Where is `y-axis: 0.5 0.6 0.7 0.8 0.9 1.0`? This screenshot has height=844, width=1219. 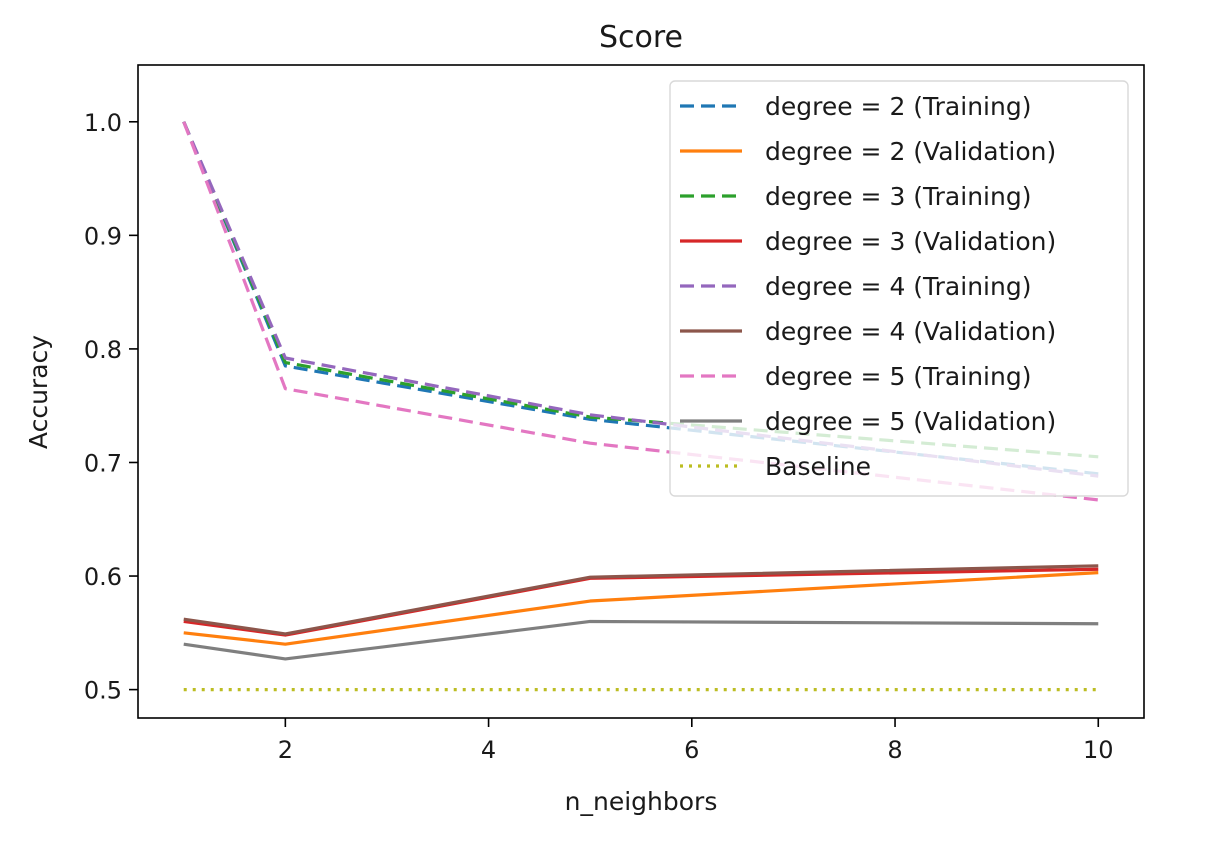 y-axis: 0.5 0.6 0.7 0.8 0.9 1.0 is located at coordinates (111, 407).